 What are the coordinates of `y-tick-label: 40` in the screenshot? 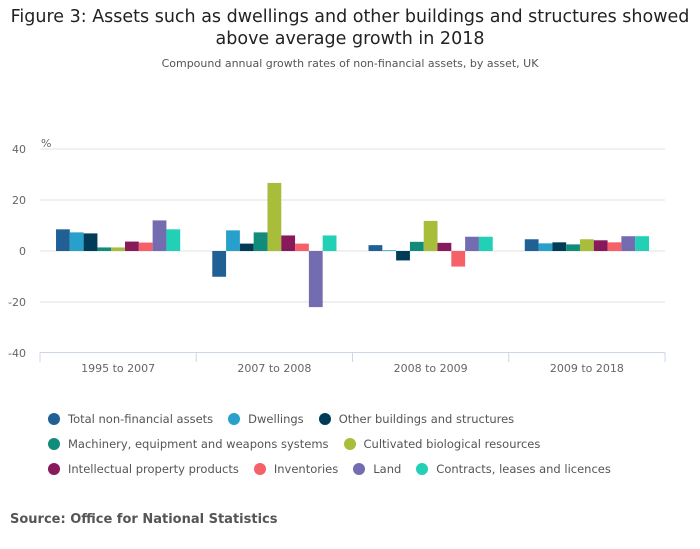 It's located at (19, 149).